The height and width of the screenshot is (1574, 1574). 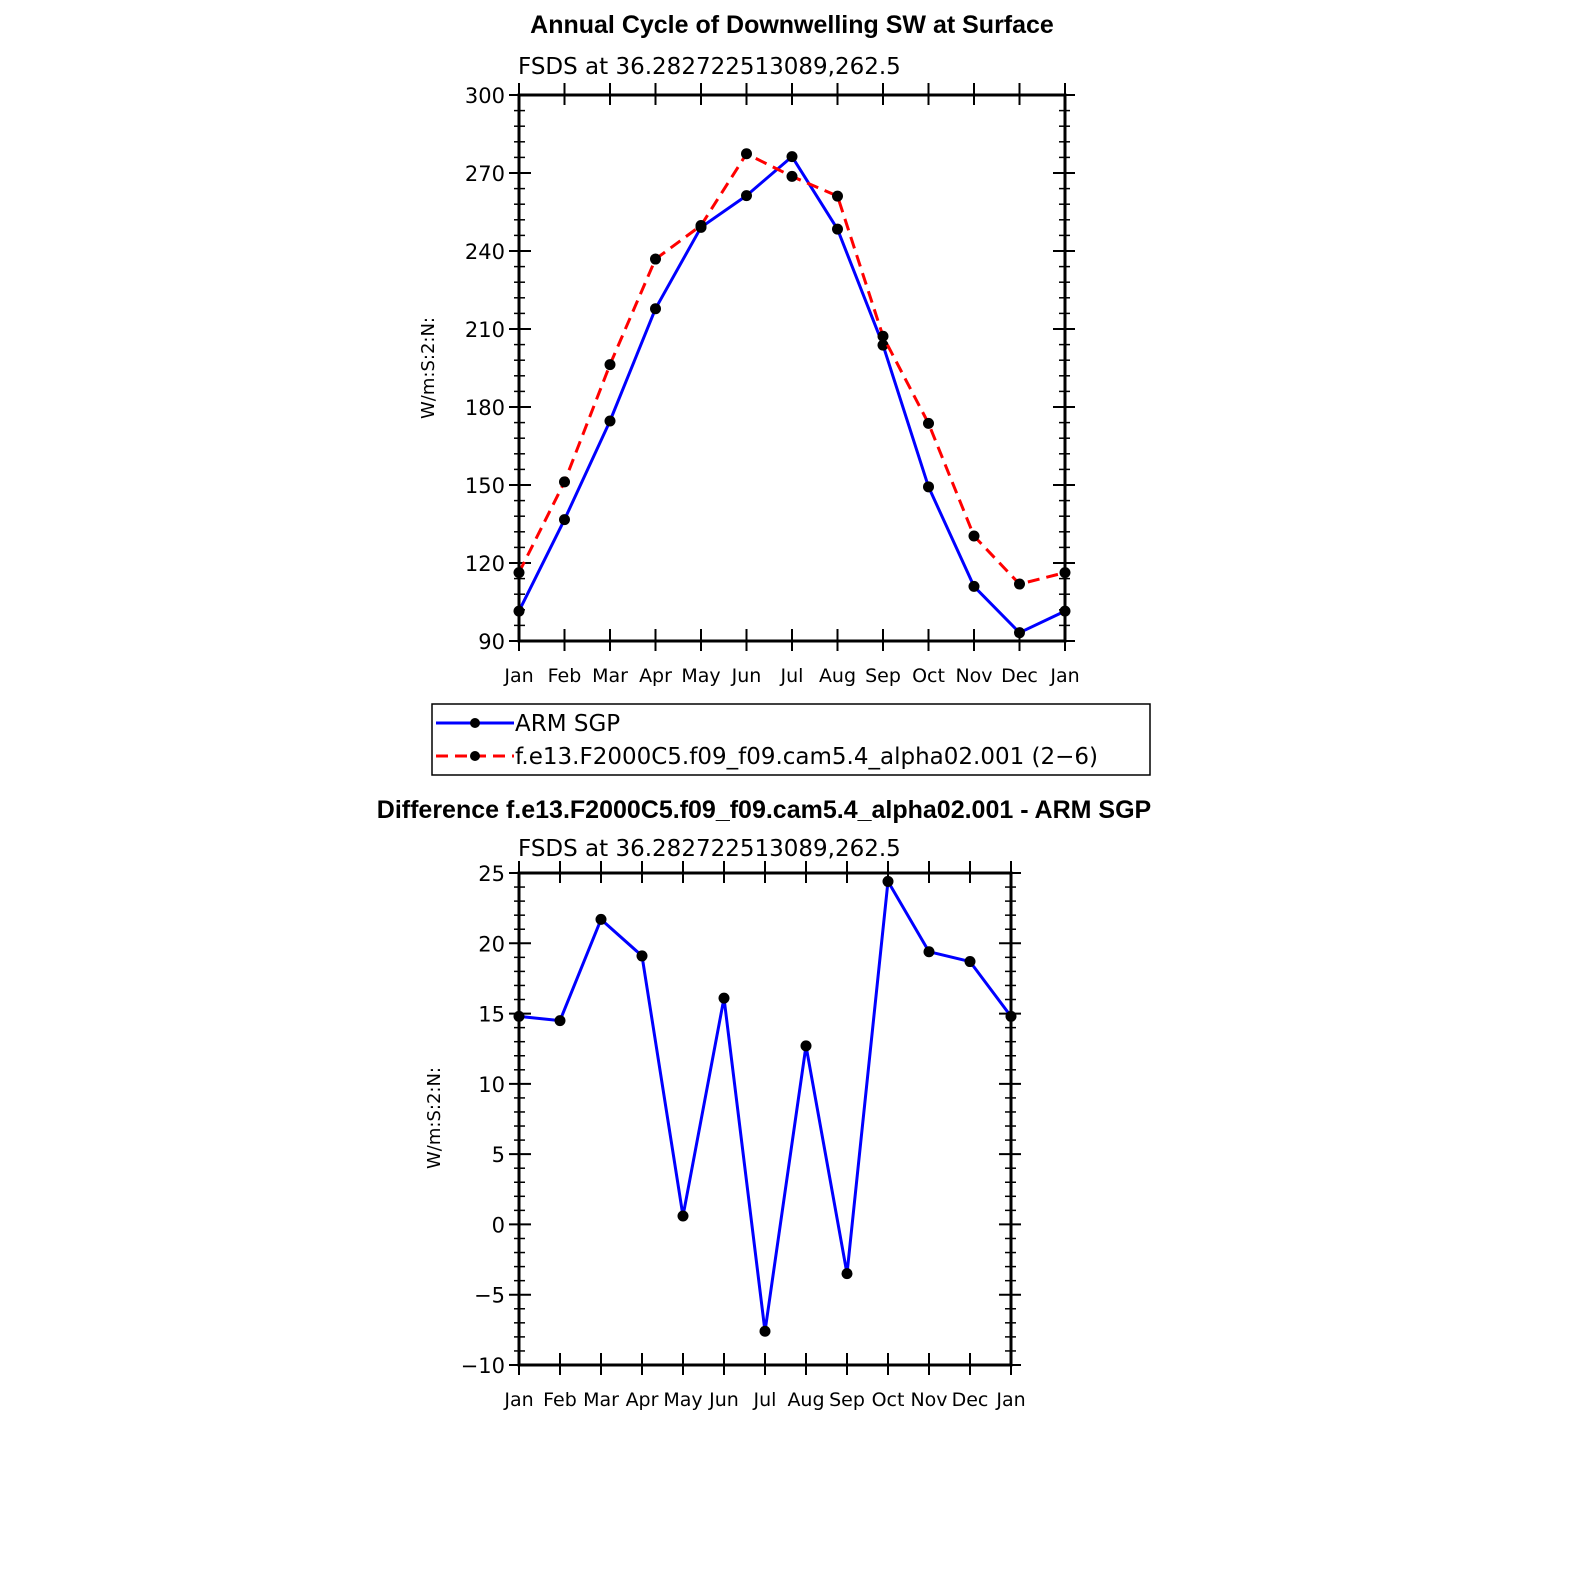 I want to click on y-tick-label: 240, so click(x=485, y=252).